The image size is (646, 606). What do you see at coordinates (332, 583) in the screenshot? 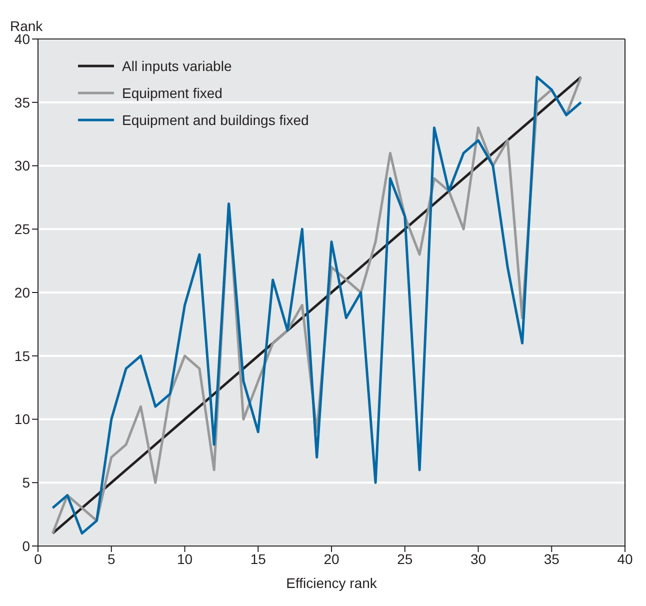
I see `x-axis-title: Efficiency rank` at bounding box center [332, 583].